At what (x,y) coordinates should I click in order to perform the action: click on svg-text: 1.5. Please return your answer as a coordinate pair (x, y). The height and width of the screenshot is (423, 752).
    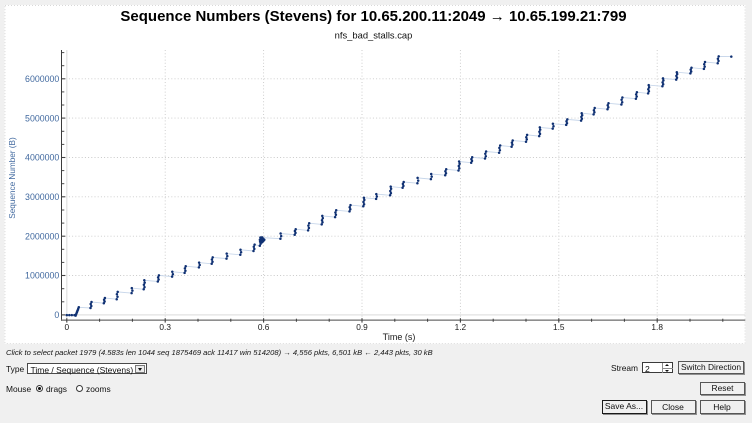
    Looking at the image, I should click on (559, 327).